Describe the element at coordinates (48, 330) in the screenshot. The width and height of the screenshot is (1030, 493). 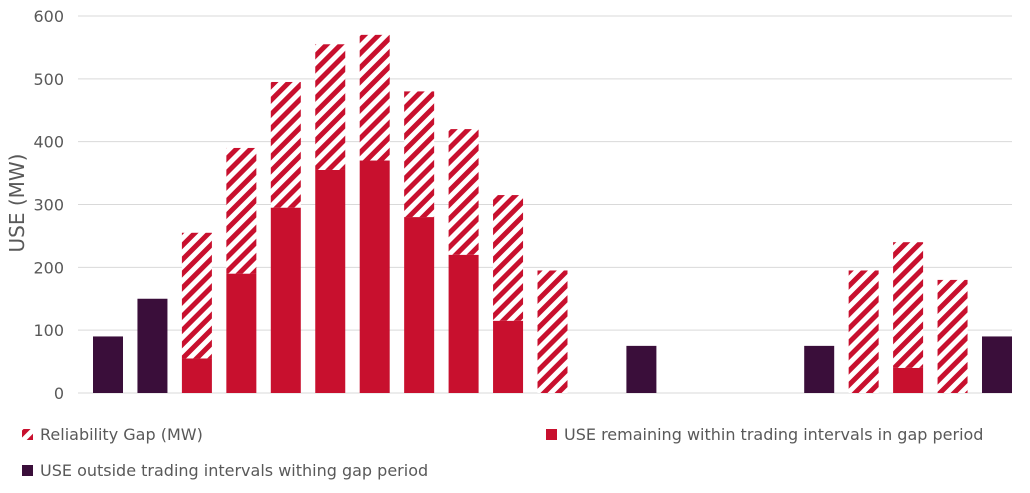
I see `y-tick-label: 100` at that location.